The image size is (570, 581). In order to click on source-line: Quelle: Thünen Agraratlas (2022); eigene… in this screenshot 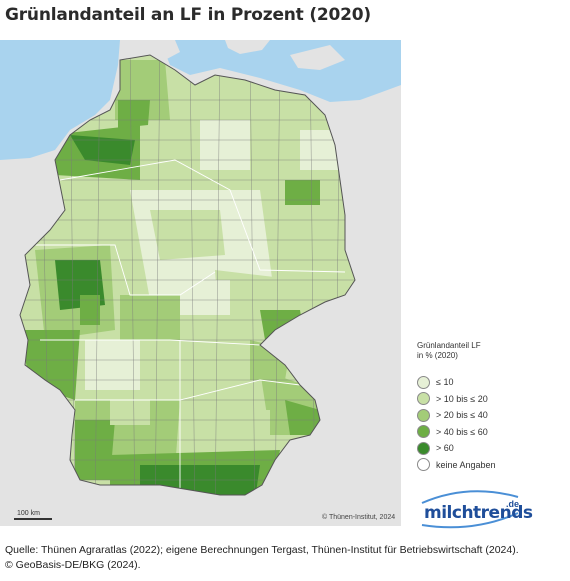, I will do `click(262, 550)`.